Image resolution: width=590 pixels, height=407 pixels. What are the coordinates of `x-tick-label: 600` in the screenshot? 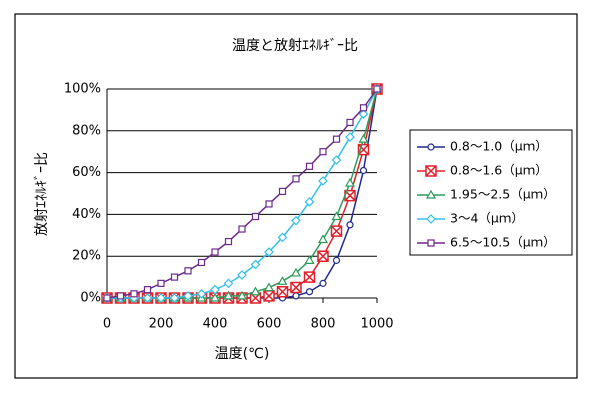 It's located at (269, 324).